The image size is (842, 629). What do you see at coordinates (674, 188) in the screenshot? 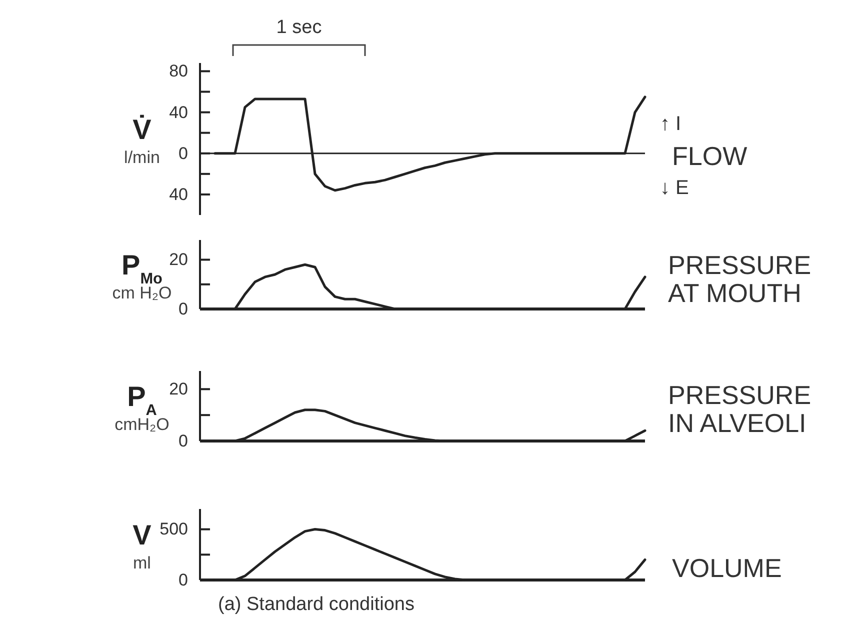
I see `text: ↓ E` at bounding box center [674, 188].